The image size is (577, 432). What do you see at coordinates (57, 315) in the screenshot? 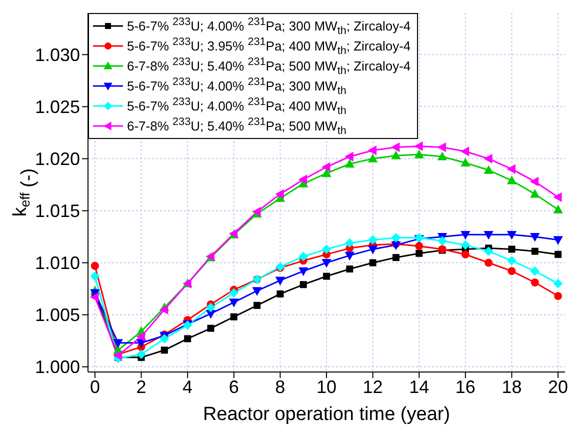
I see `y-tick-label: 1.005` at bounding box center [57, 315].